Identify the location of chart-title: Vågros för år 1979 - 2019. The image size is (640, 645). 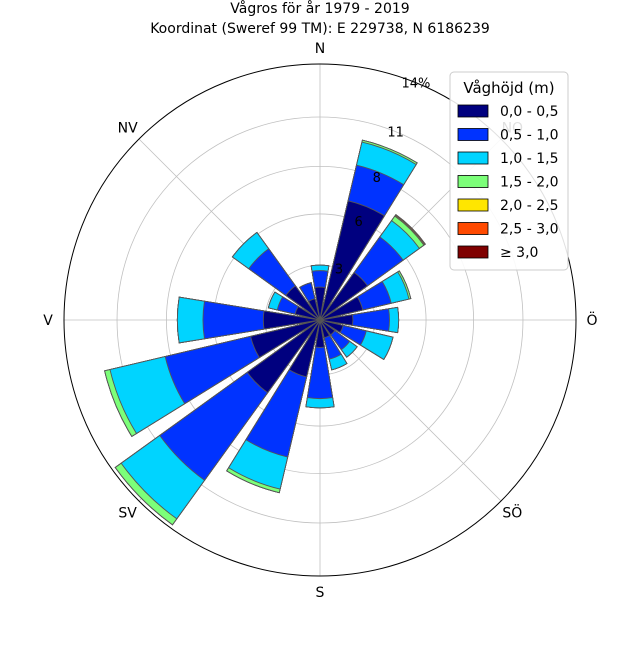
(319, 8).